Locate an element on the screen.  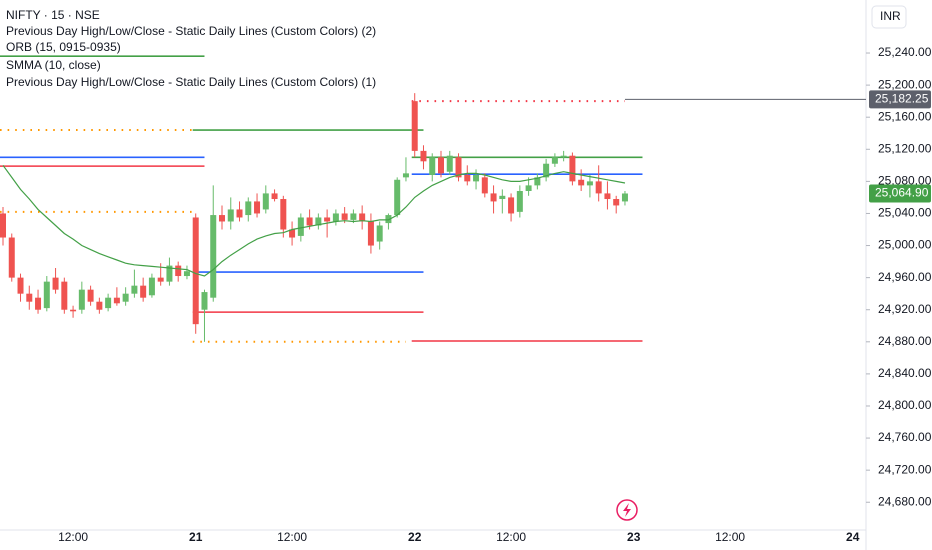
symbol-title: NIFTY · 15 · NSE is located at coordinates (53, 15).